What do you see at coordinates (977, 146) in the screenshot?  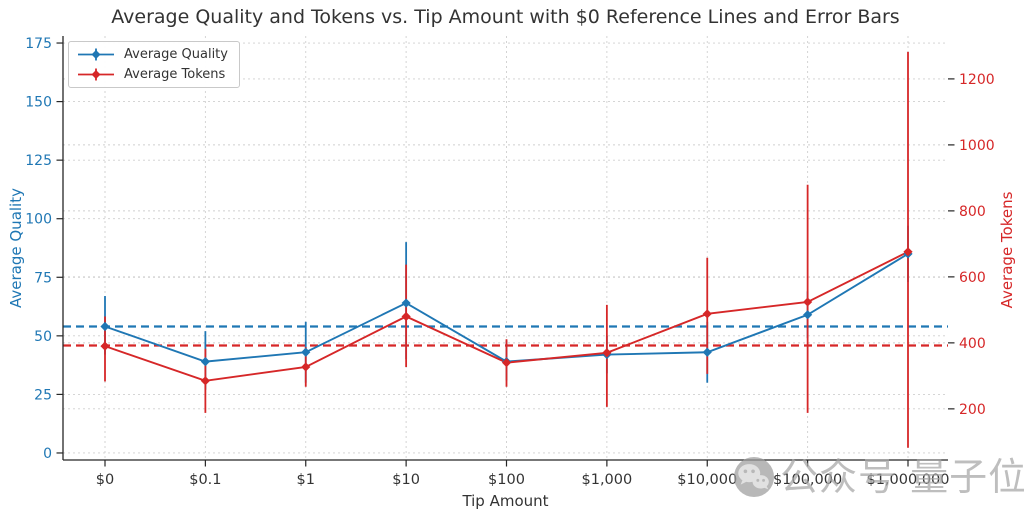 I see `right-tick-label: 1000` at bounding box center [977, 146].